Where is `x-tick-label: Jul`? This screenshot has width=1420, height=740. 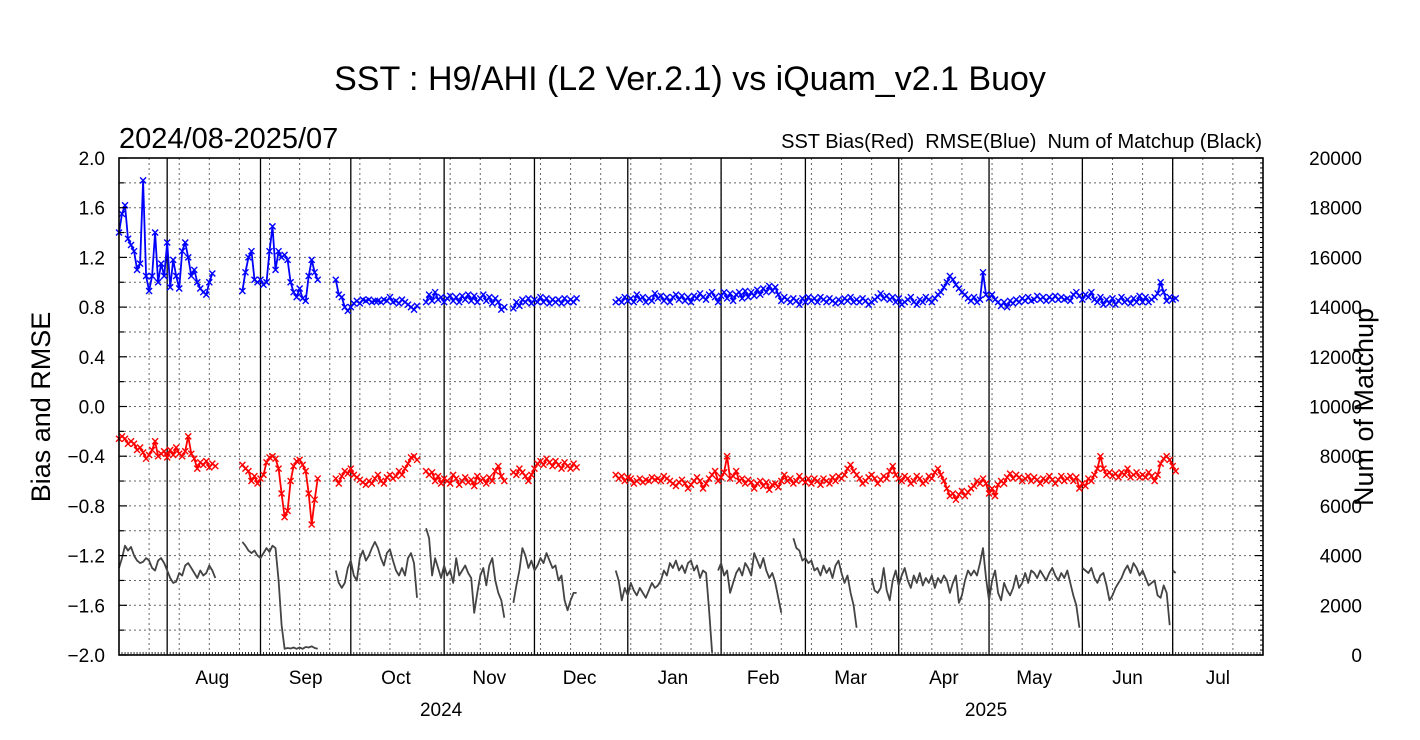
x-tick-label: Jul is located at coordinates (1218, 678).